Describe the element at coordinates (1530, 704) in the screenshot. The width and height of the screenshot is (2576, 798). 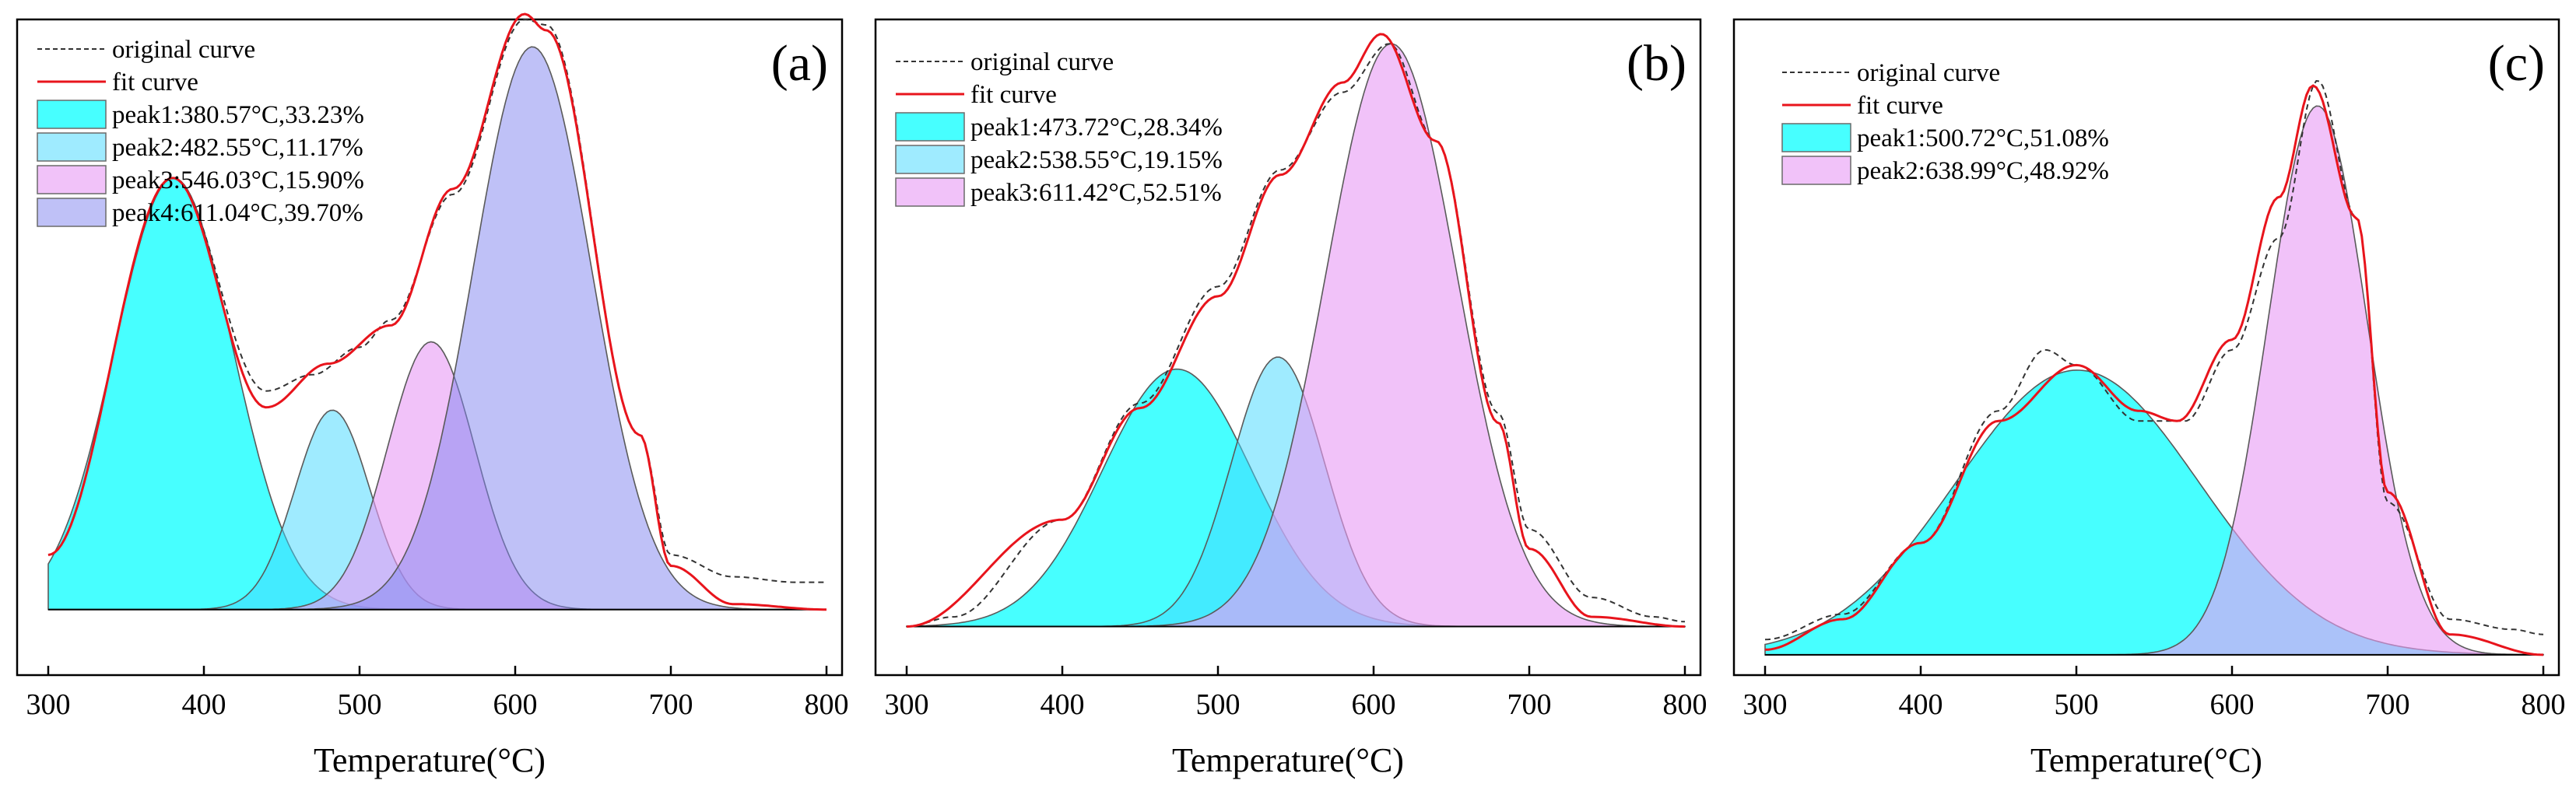
I see `panel-b-x-tick-label-700: 700` at that location.